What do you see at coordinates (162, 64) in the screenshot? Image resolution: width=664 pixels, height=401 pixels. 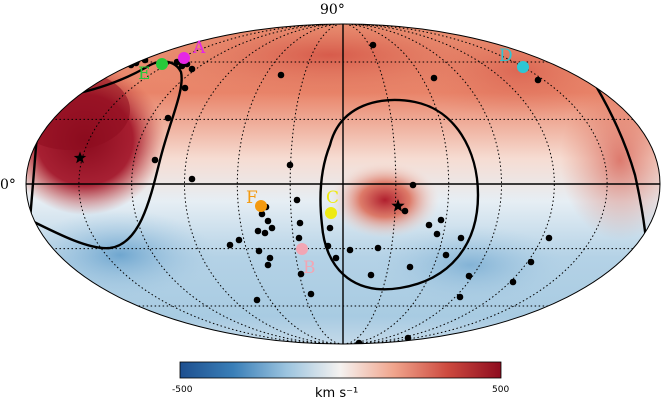 I see `point-marker-e` at bounding box center [162, 64].